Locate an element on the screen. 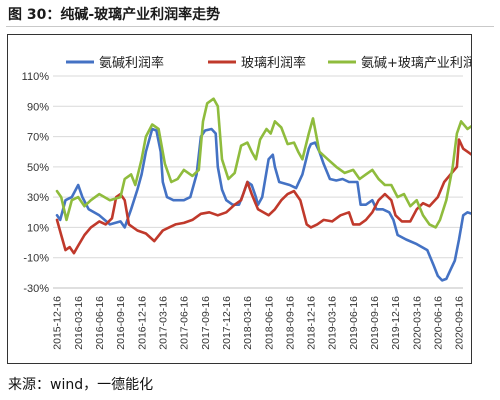 This screenshot has width=500, height=400. x-tick-label: 2016-12-16 is located at coordinates (142, 323).